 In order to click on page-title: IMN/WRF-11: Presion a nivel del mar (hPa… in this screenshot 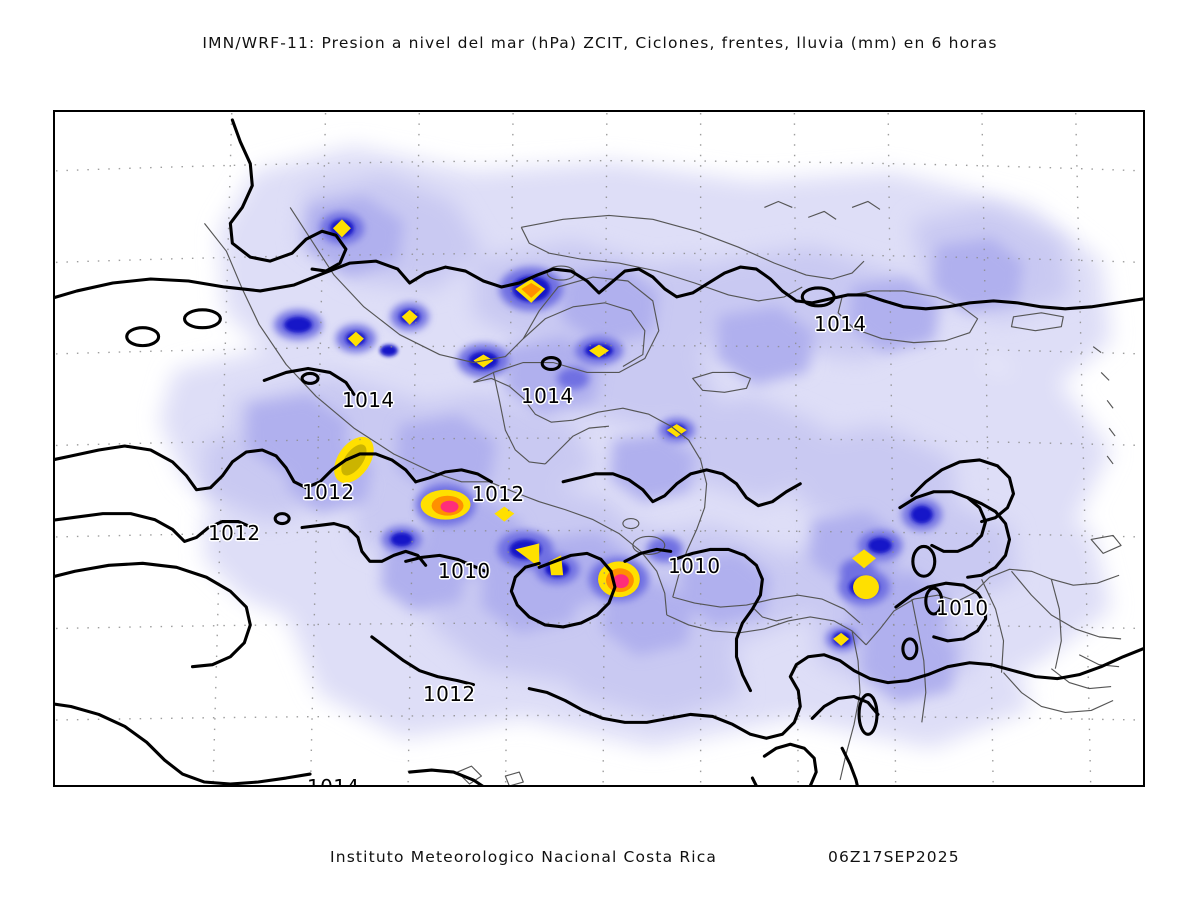, I will do `click(600, 43)`.